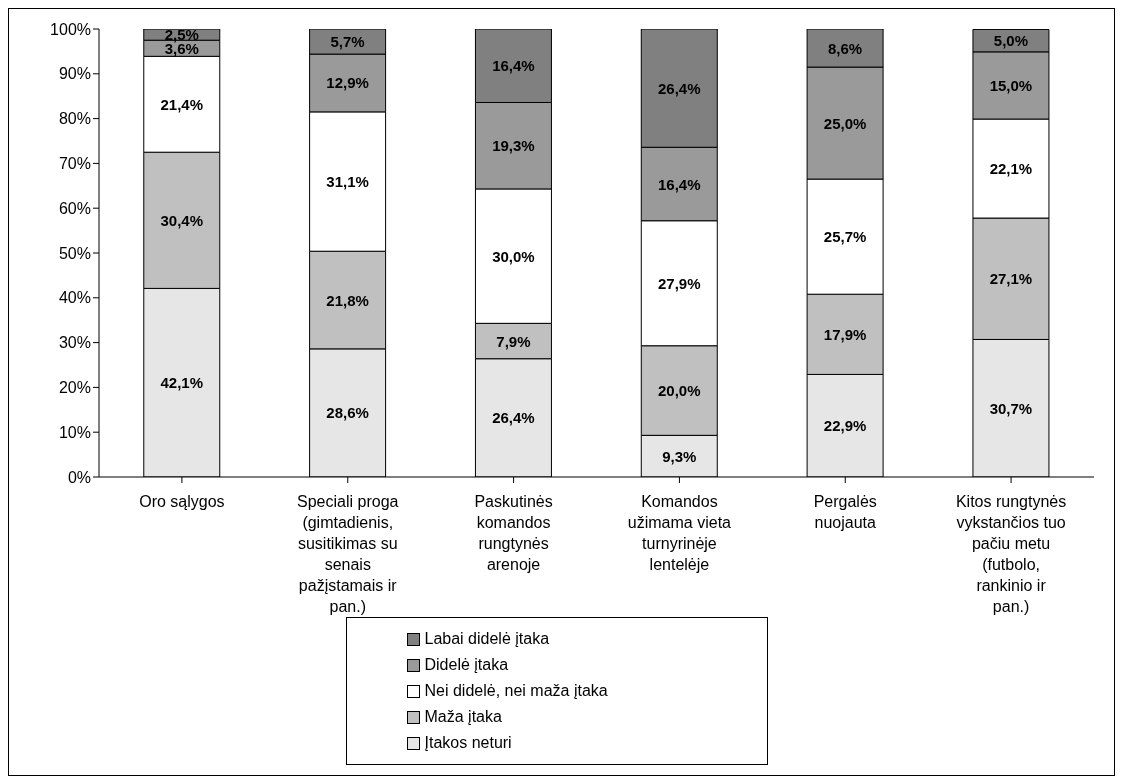  What do you see at coordinates (679, 283) in the screenshot?
I see `data-label: 27,9%` at bounding box center [679, 283].